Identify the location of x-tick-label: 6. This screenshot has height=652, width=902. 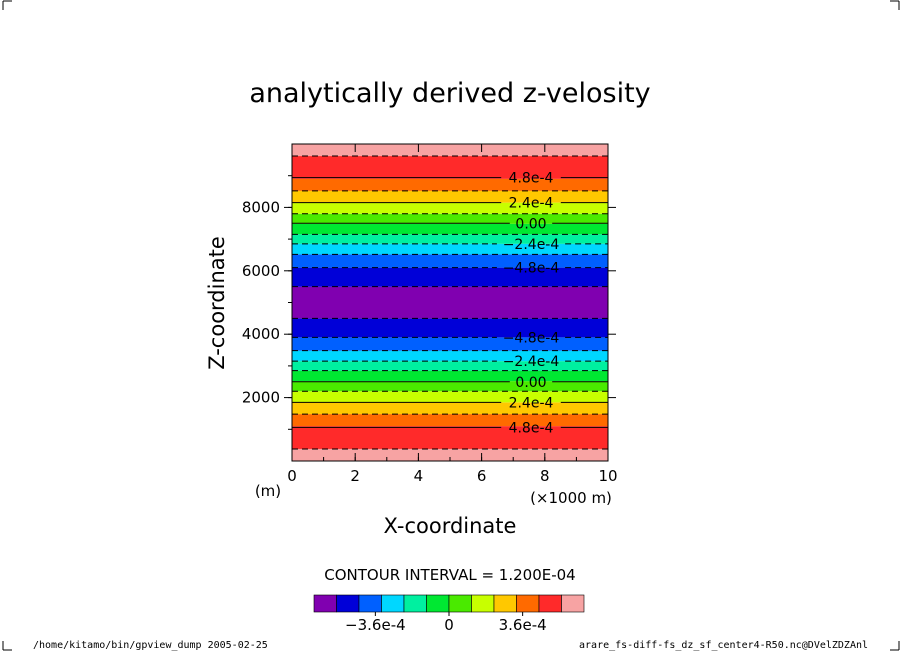
(482, 476).